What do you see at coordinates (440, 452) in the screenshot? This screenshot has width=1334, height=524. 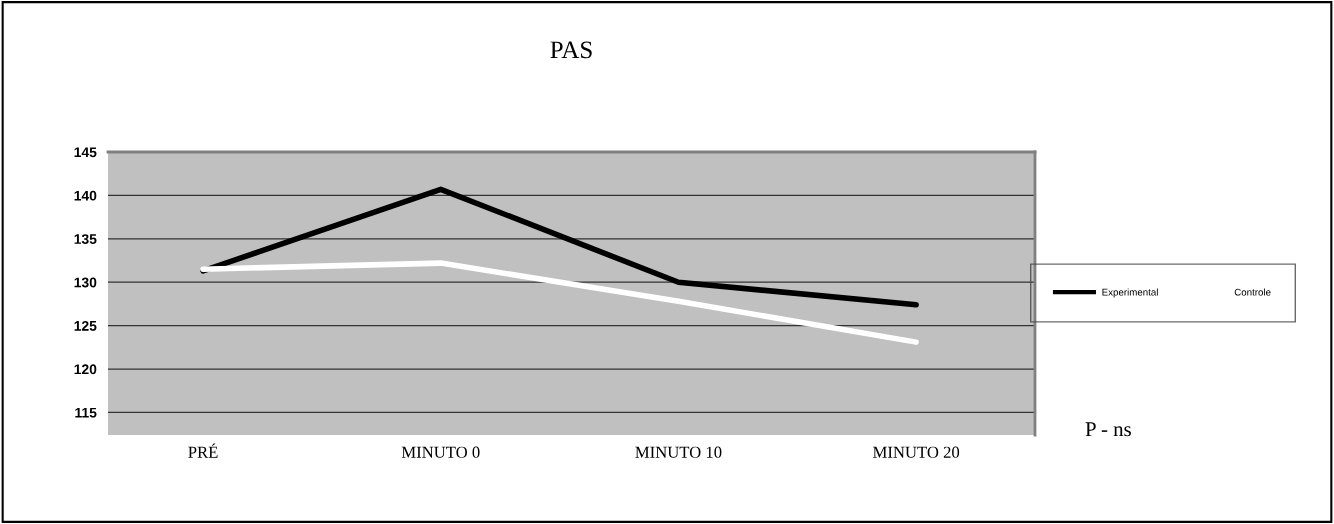 I see `x-tick-label: MINUTO 0` at bounding box center [440, 452].